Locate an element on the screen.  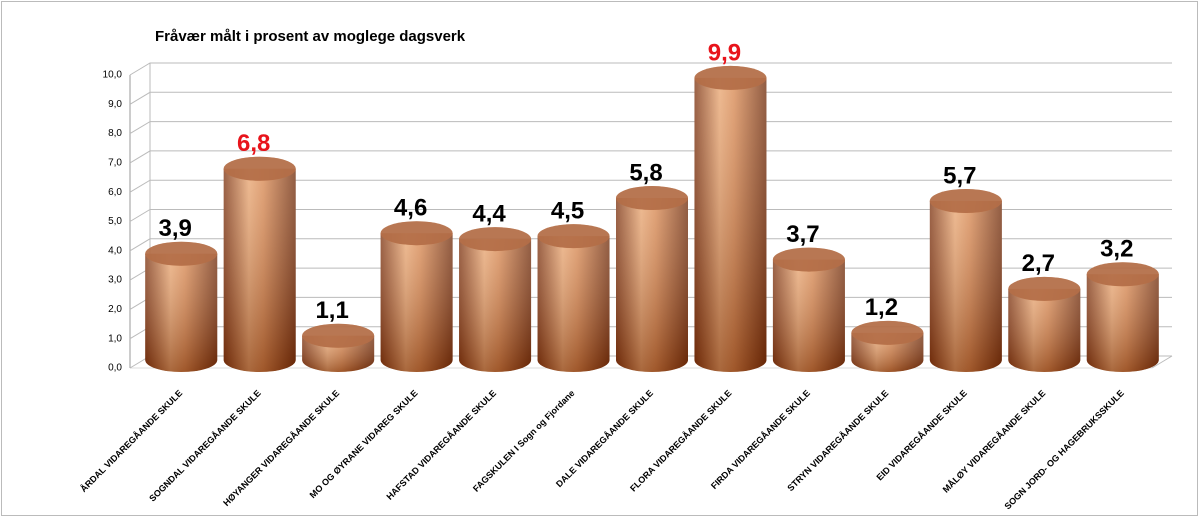
y-tick-label: 7,0 is located at coordinates (115, 163).